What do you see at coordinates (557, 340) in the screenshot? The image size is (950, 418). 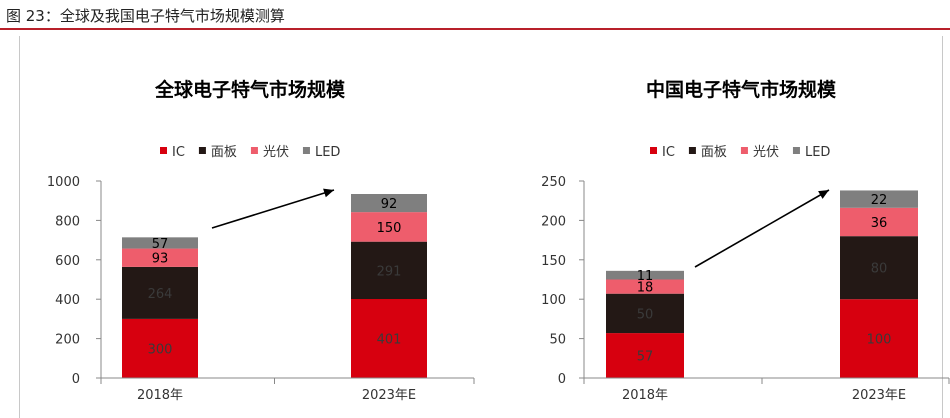 I see `y-tick-label: 50` at bounding box center [557, 340].